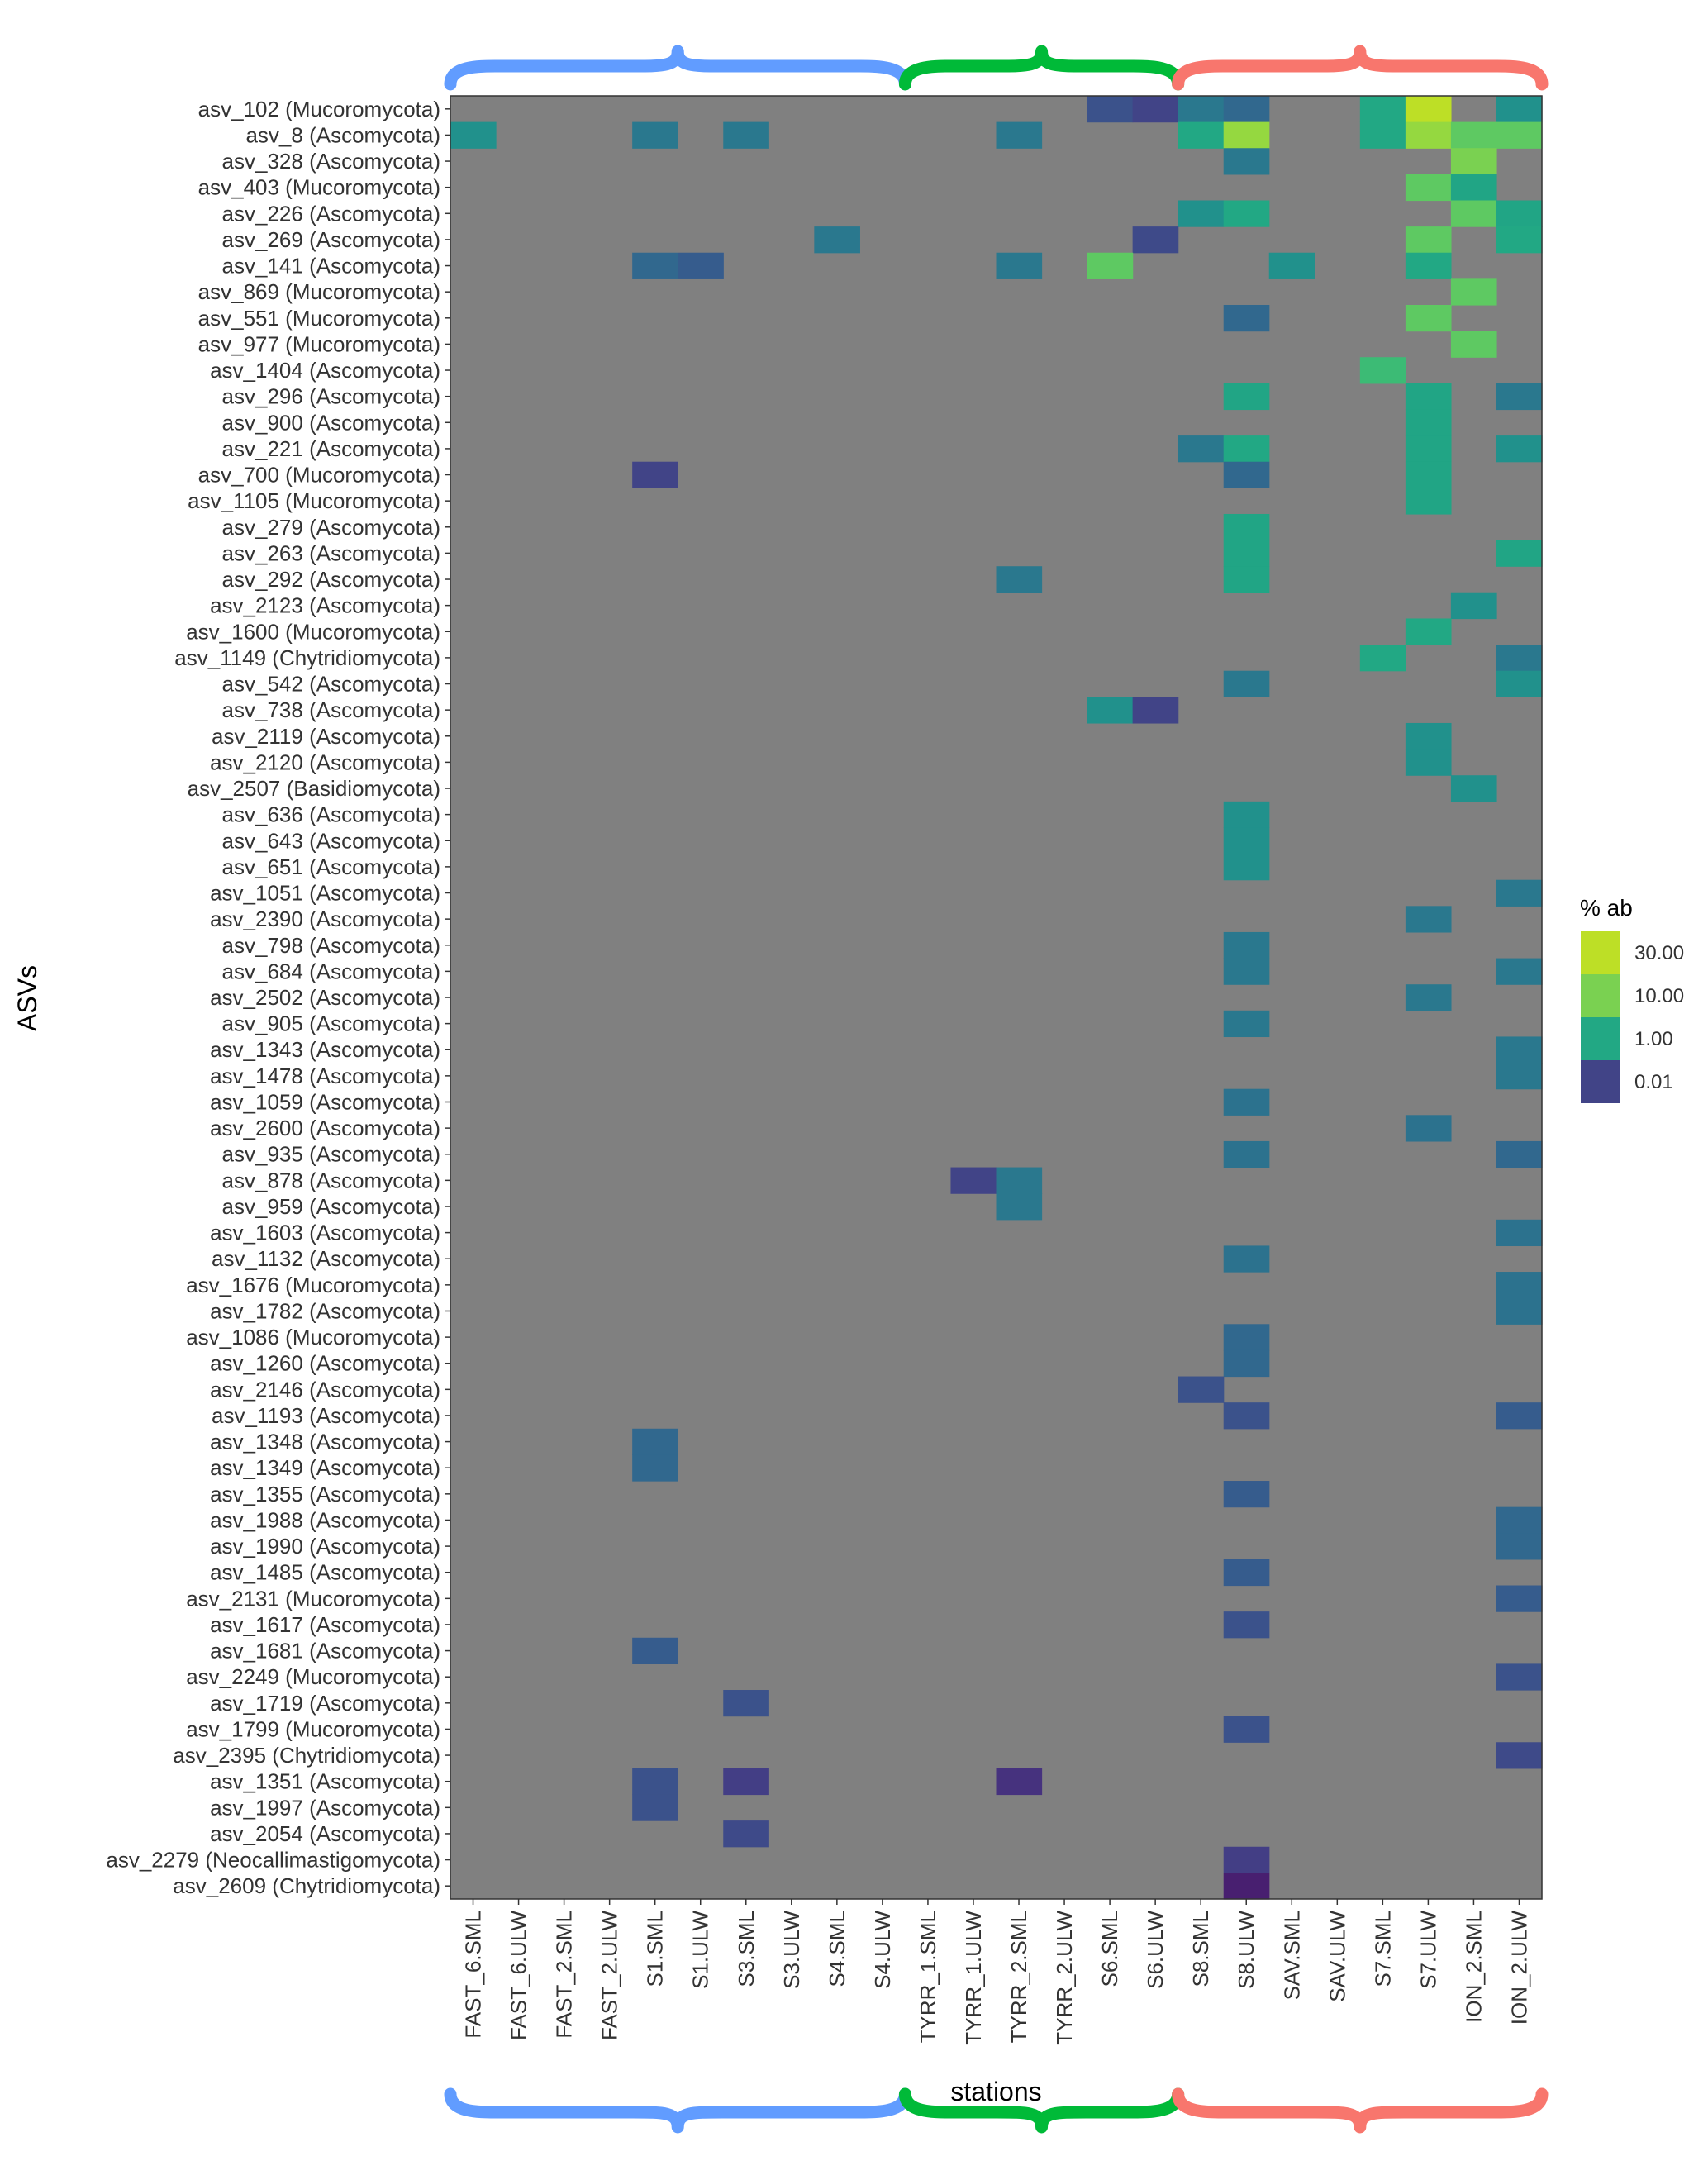 The height and width of the screenshot is (2175, 1708). I want to click on x-tick-label: S3.ULW, so click(791, 1950).